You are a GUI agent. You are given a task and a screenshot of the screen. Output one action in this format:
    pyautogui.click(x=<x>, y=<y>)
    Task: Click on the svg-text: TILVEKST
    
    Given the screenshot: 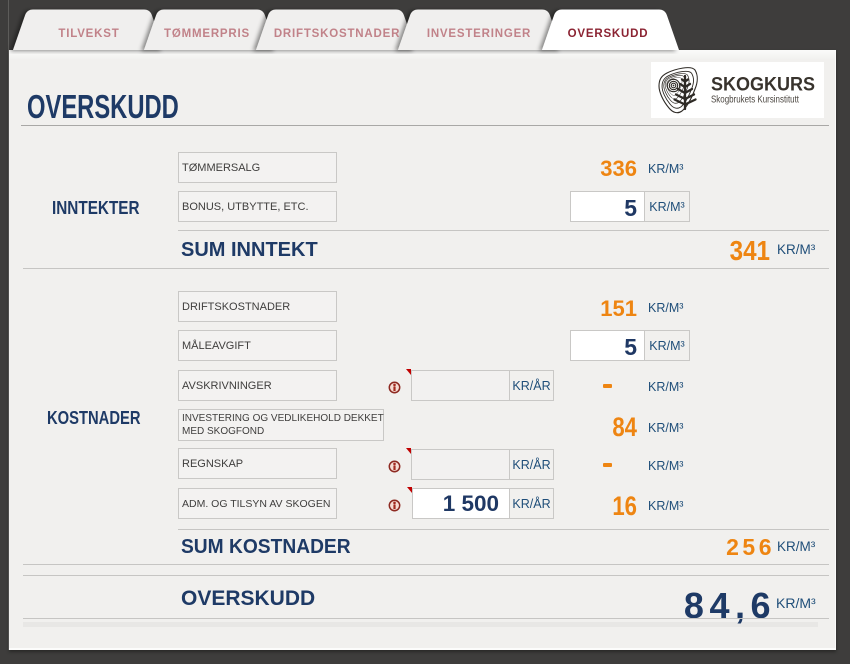 What is the action you would take?
    pyautogui.click(x=88, y=34)
    